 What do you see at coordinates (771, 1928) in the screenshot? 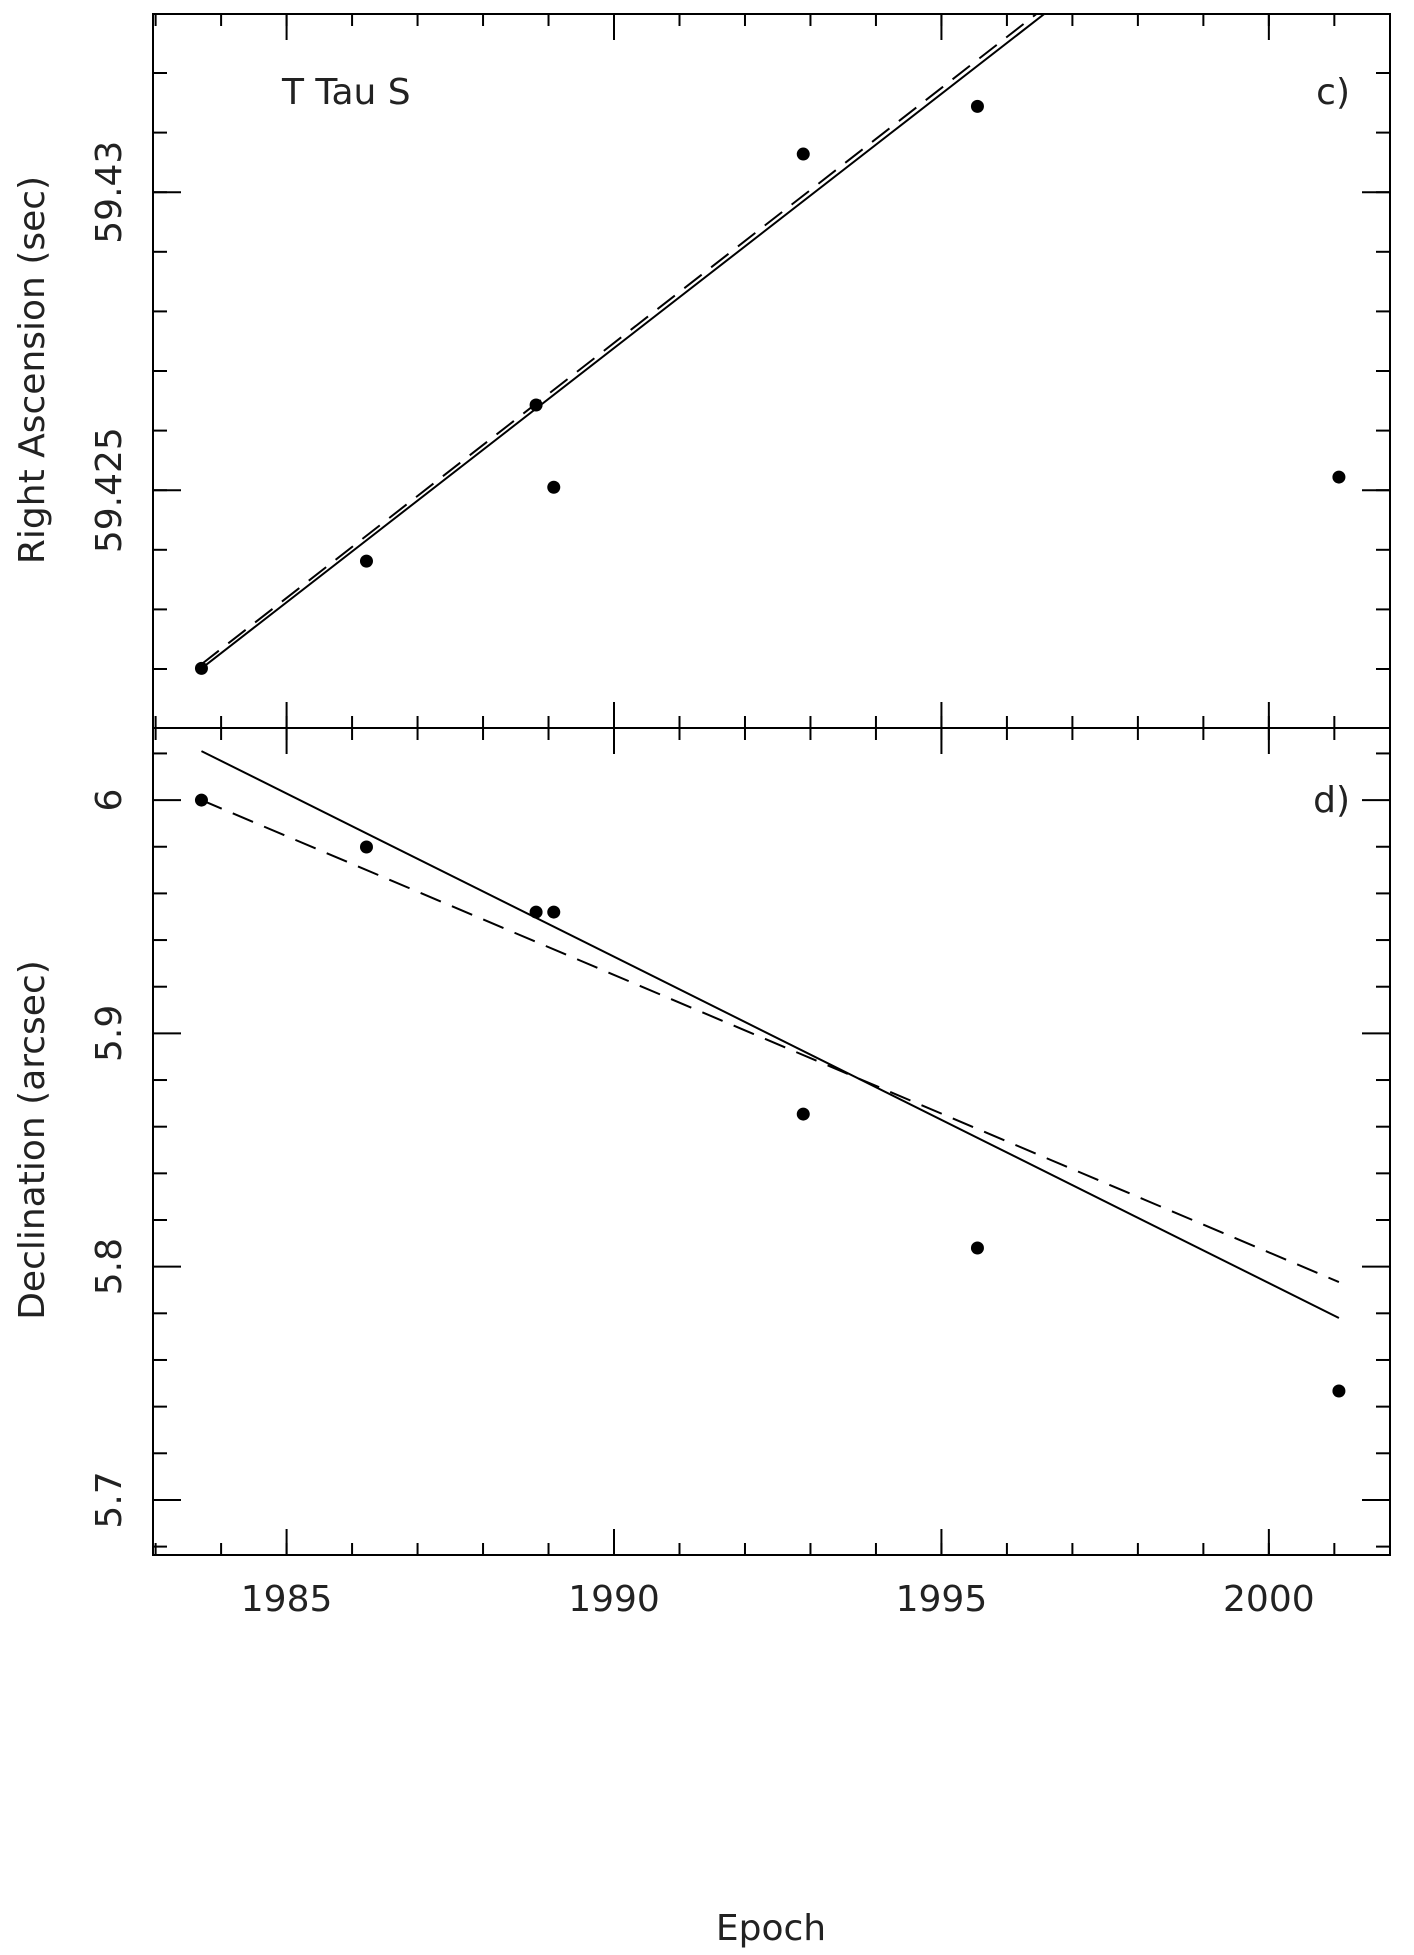
I see `x-axis-label: Epoch` at bounding box center [771, 1928].